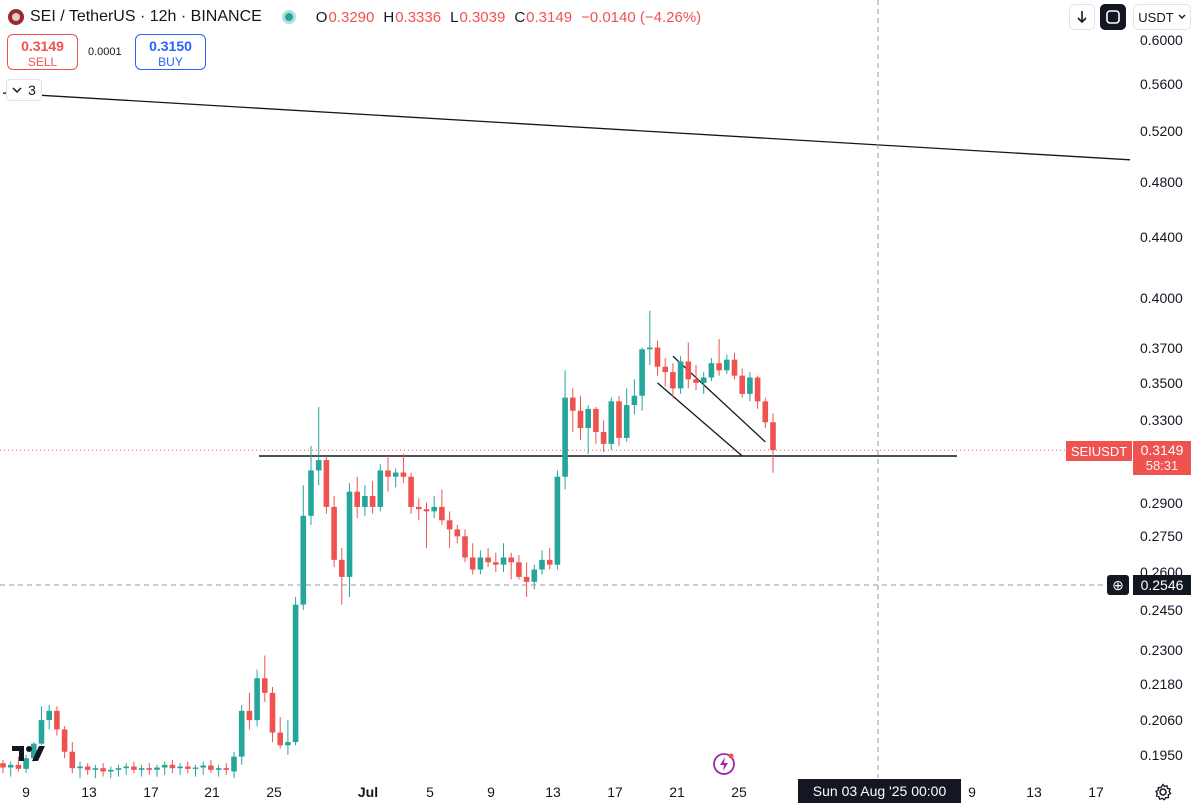 The height and width of the screenshot is (806, 1200). I want to click on ohlc-item: H0.3336, so click(412, 17).